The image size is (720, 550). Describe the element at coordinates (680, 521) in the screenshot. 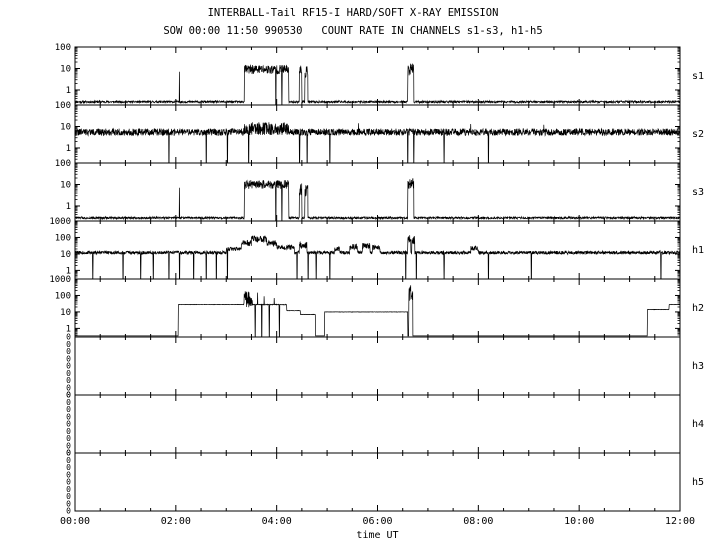

I see `x-tick-label: 12:00` at that location.